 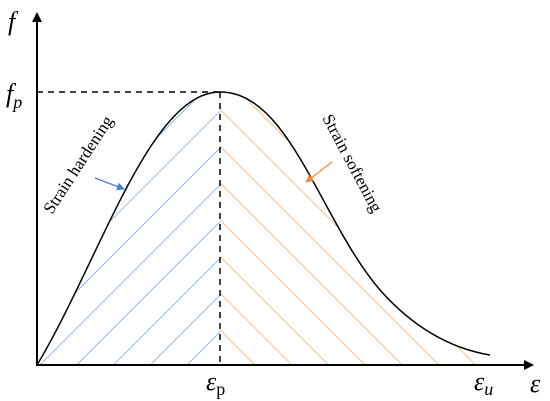 I want to click on fp-base: f, so click(x=11, y=93).